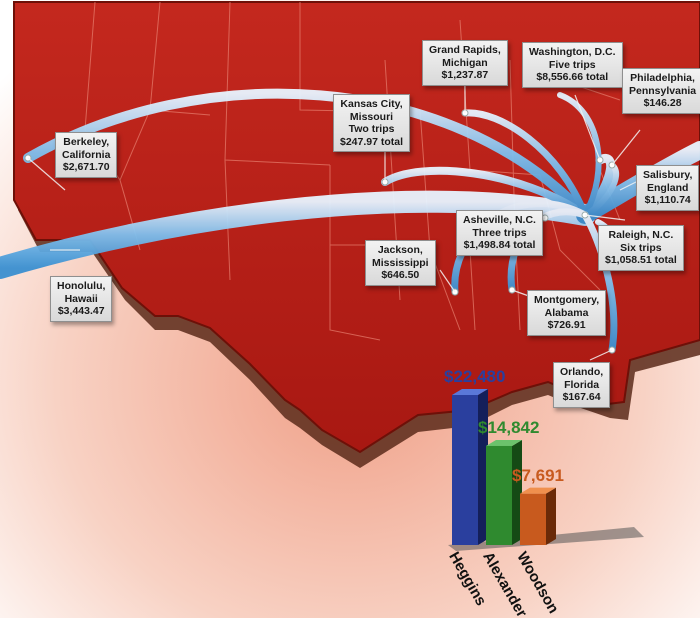  I want to click on label-salisbury-city: Salisbury,, so click(668, 175).